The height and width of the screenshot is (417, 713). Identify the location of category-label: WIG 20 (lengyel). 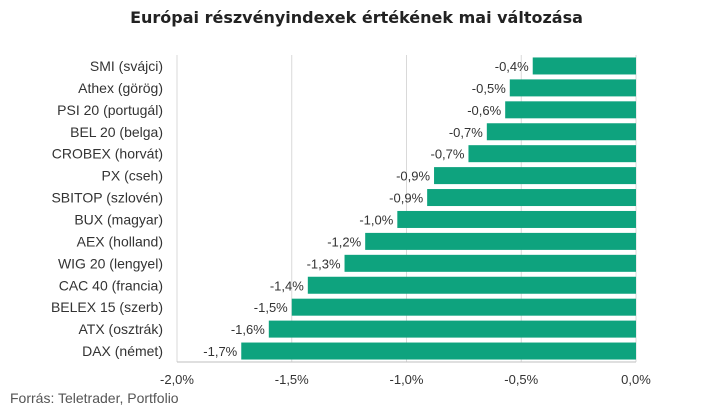
(110, 263).